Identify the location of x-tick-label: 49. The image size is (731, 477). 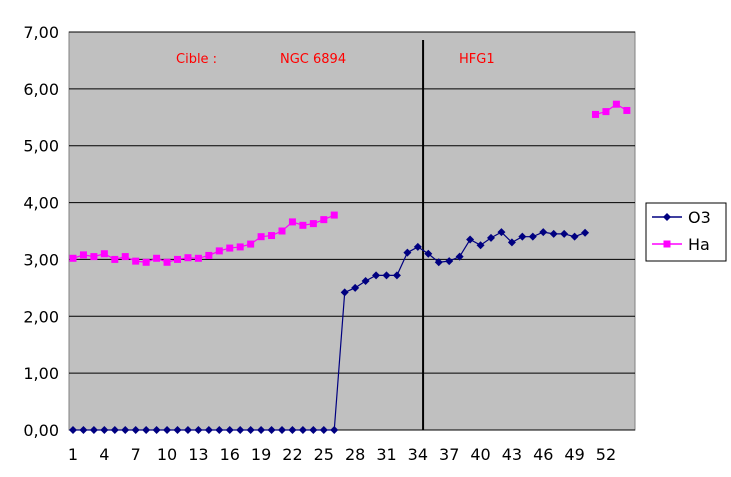
(574, 454).